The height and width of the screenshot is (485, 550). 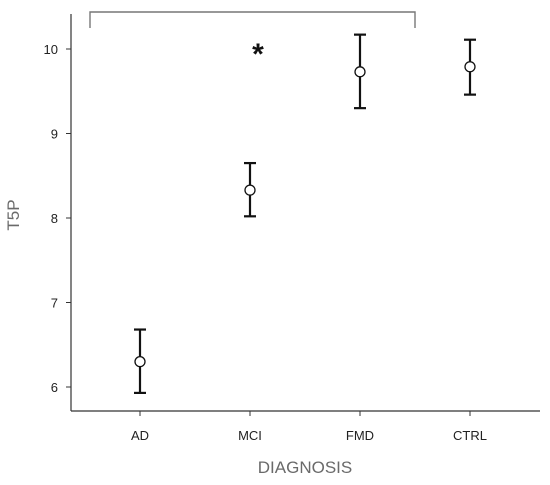 What do you see at coordinates (51, 49) in the screenshot?
I see `y-tick-label: 10` at bounding box center [51, 49].